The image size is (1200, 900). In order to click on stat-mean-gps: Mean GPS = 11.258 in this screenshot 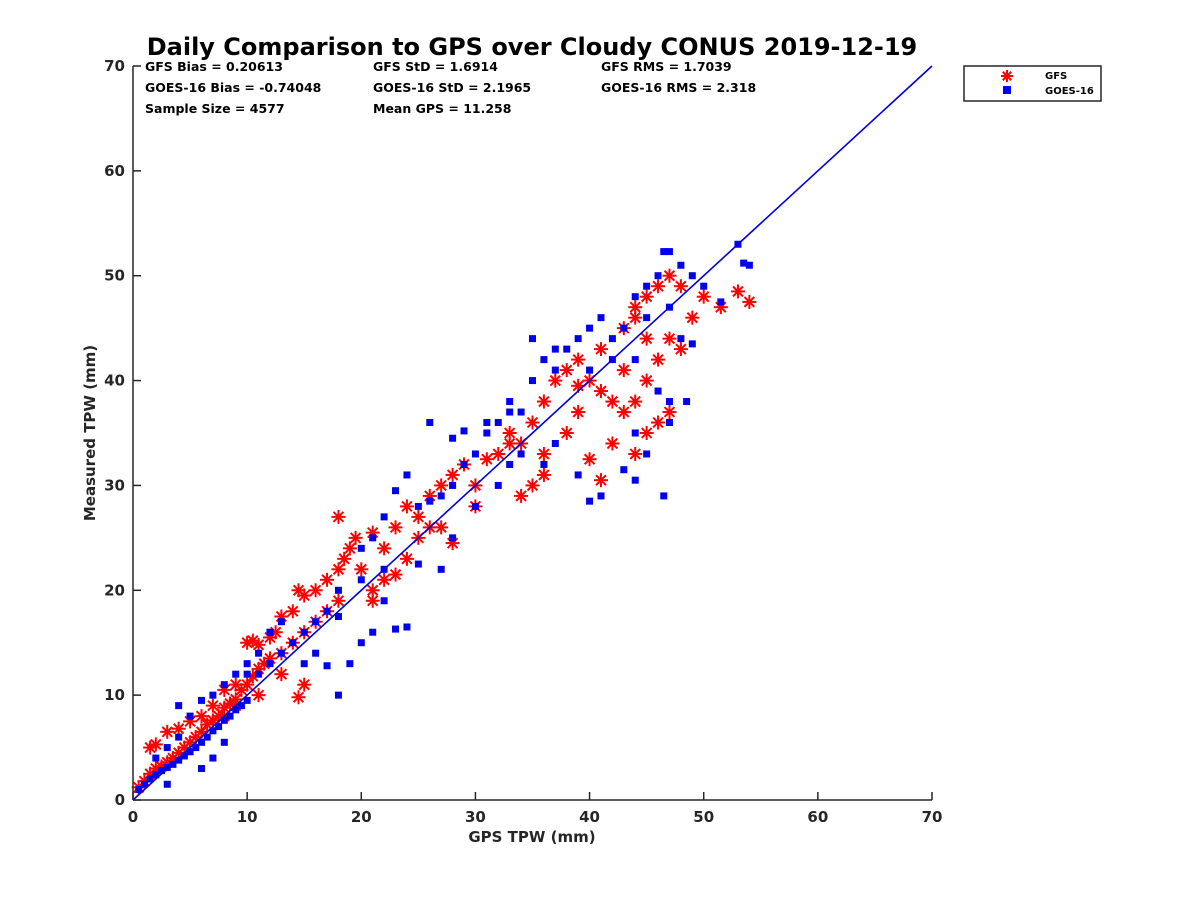, I will do `click(442, 108)`.